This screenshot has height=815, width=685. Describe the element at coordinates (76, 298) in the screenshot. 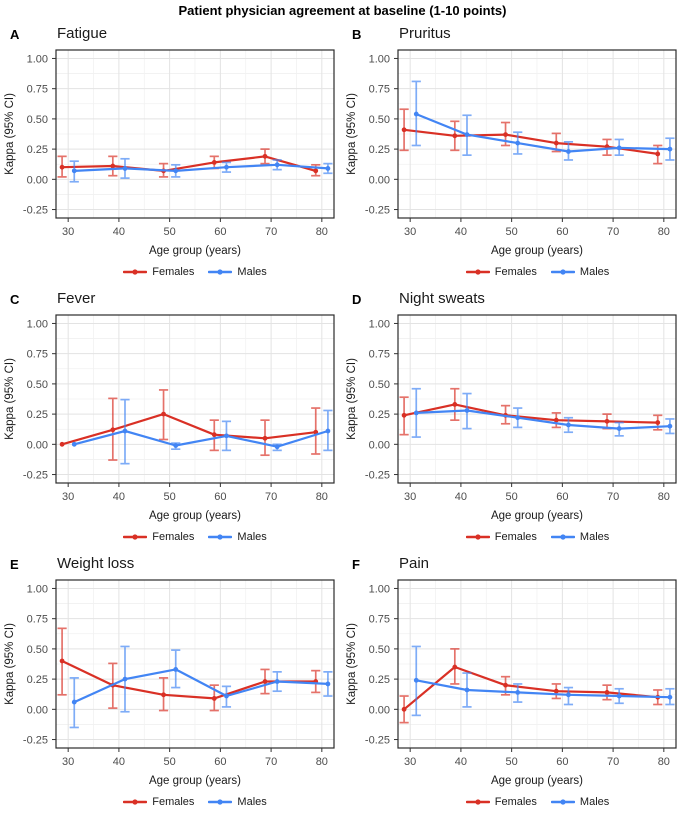

I see `panel-title: Fever` at that location.